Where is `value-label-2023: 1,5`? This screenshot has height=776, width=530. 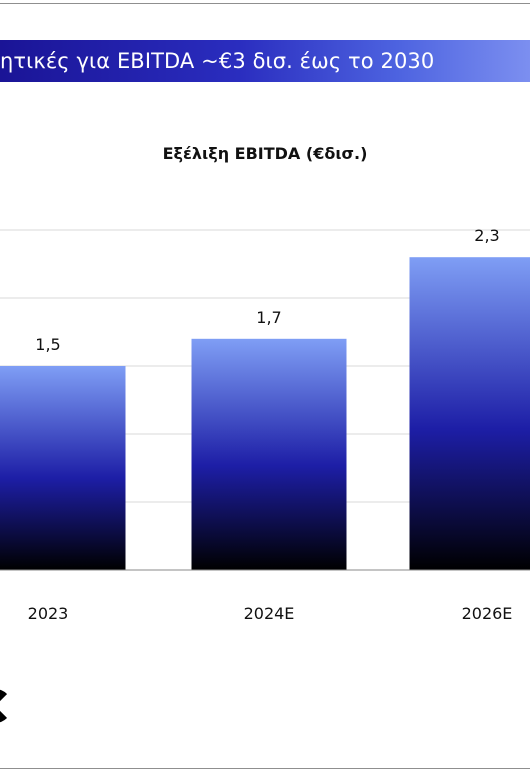
value-label-2023: 1,5 is located at coordinates (47, 344).